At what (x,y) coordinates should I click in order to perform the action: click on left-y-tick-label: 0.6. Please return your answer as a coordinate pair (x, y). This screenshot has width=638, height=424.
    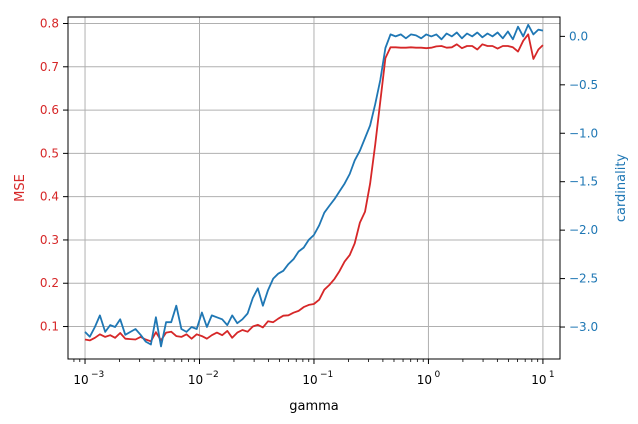
    Looking at the image, I should click on (49, 110).